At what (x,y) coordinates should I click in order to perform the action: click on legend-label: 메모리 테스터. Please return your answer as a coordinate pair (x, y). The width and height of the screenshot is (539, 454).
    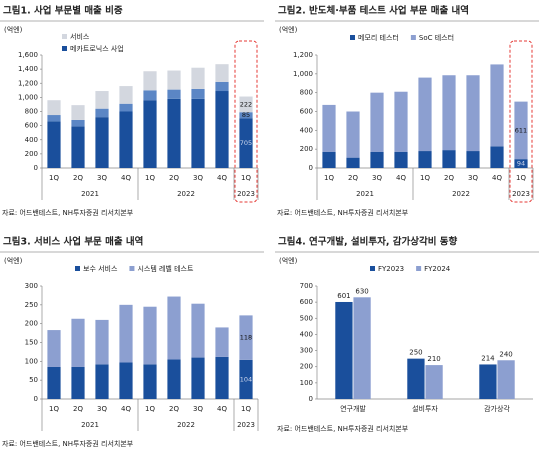
    Looking at the image, I should click on (378, 37).